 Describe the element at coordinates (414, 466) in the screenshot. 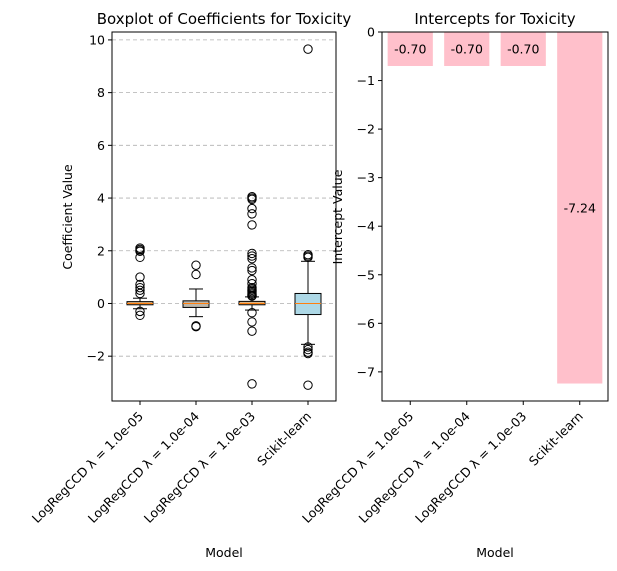

I see `intercept-xtick-label: LogRegCCD λ = 1.0e-04` at that location.